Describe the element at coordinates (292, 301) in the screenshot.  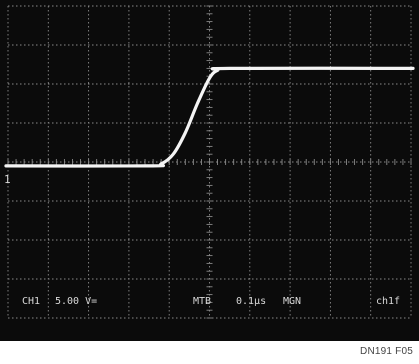
I see `readout-mode: MGN` at that location.